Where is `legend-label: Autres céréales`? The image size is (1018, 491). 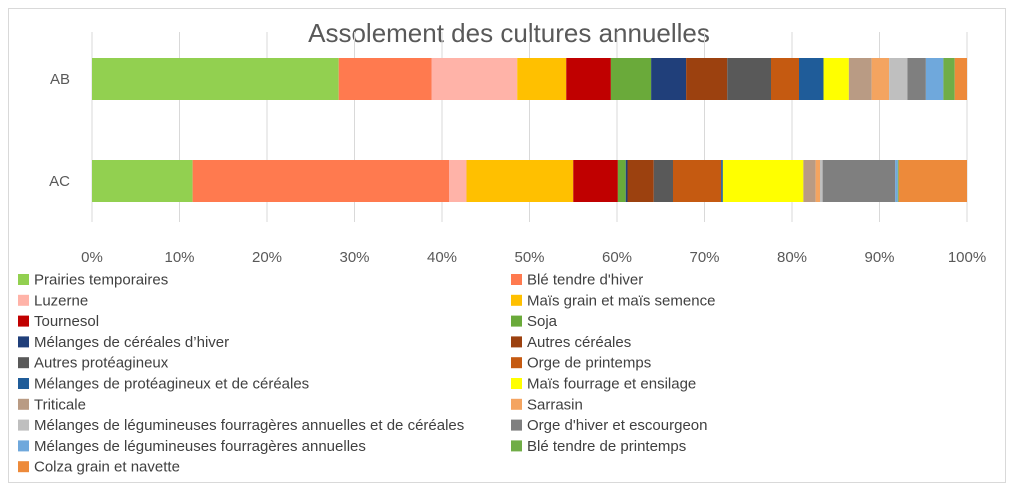
legend-label: Autres céréales is located at coordinates (579, 342).